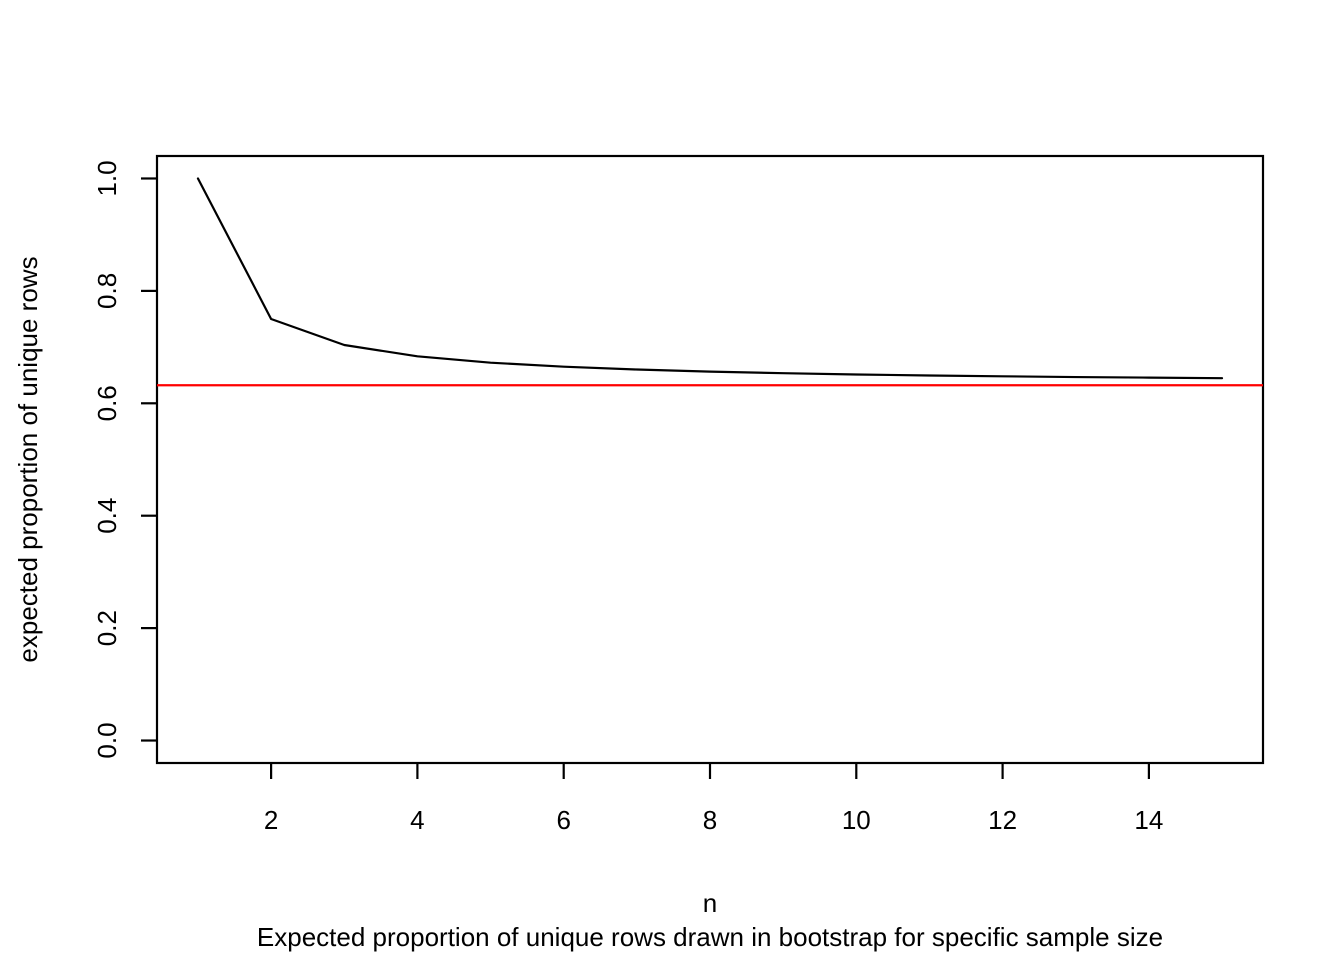 Image resolution: width=1344 pixels, height=960 pixels. I want to click on y-axis-tick-label: 1.0, so click(107, 178).